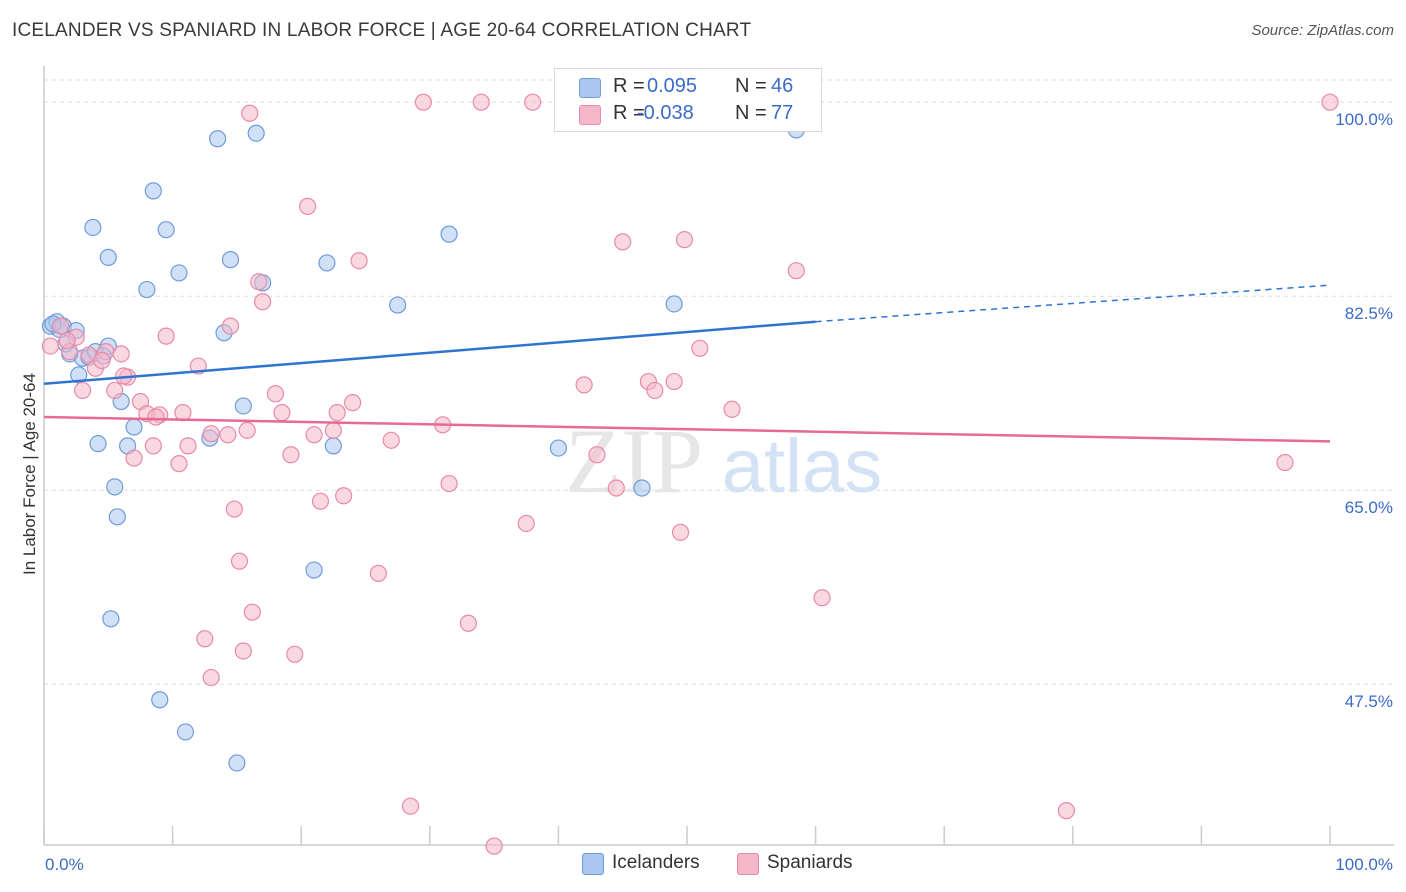 This screenshot has height=892, width=1406. What do you see at coordinates (782, 86) in the screenshot?
I see `stats-n-value: 46` at bounding box center [782, 86].